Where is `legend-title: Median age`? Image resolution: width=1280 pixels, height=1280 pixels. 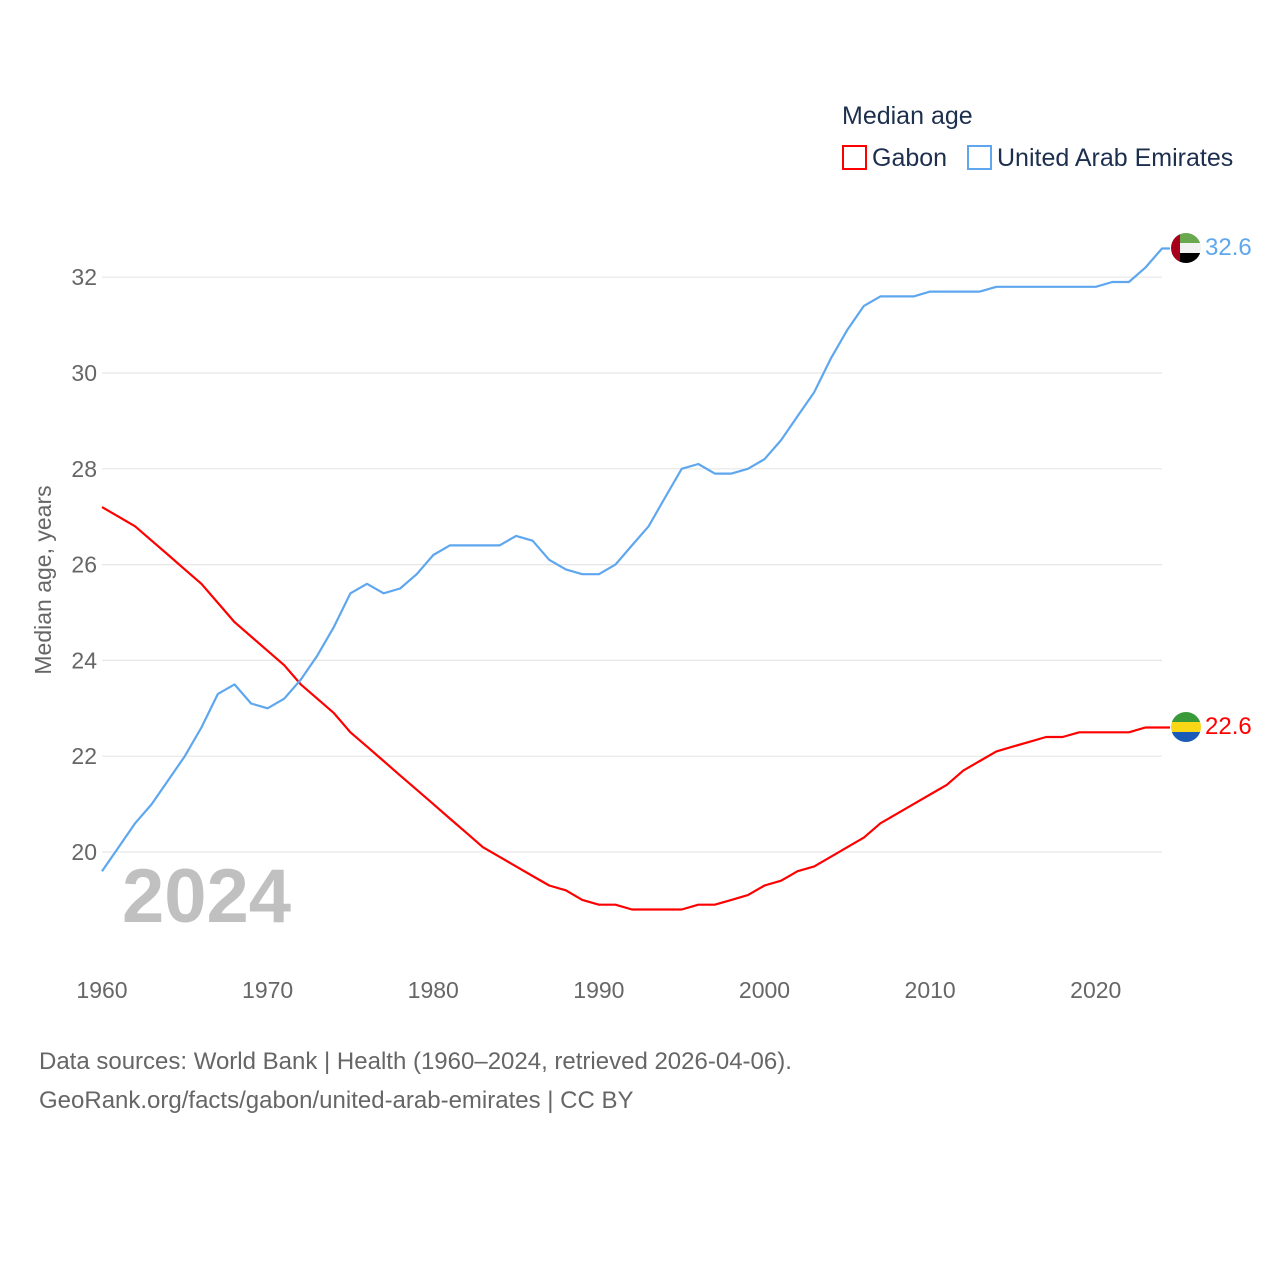 legend-title: Median age is located at coordinates (907, 116).